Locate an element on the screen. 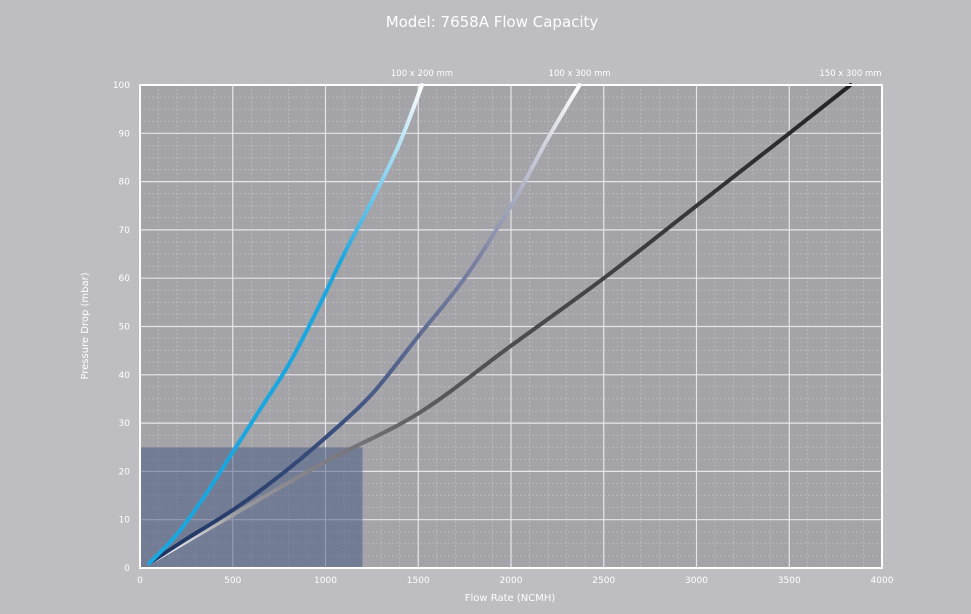 The height and width of the screenshot is (614, 971). x-tick-label: 1000 is located at coordinates (325, 581).